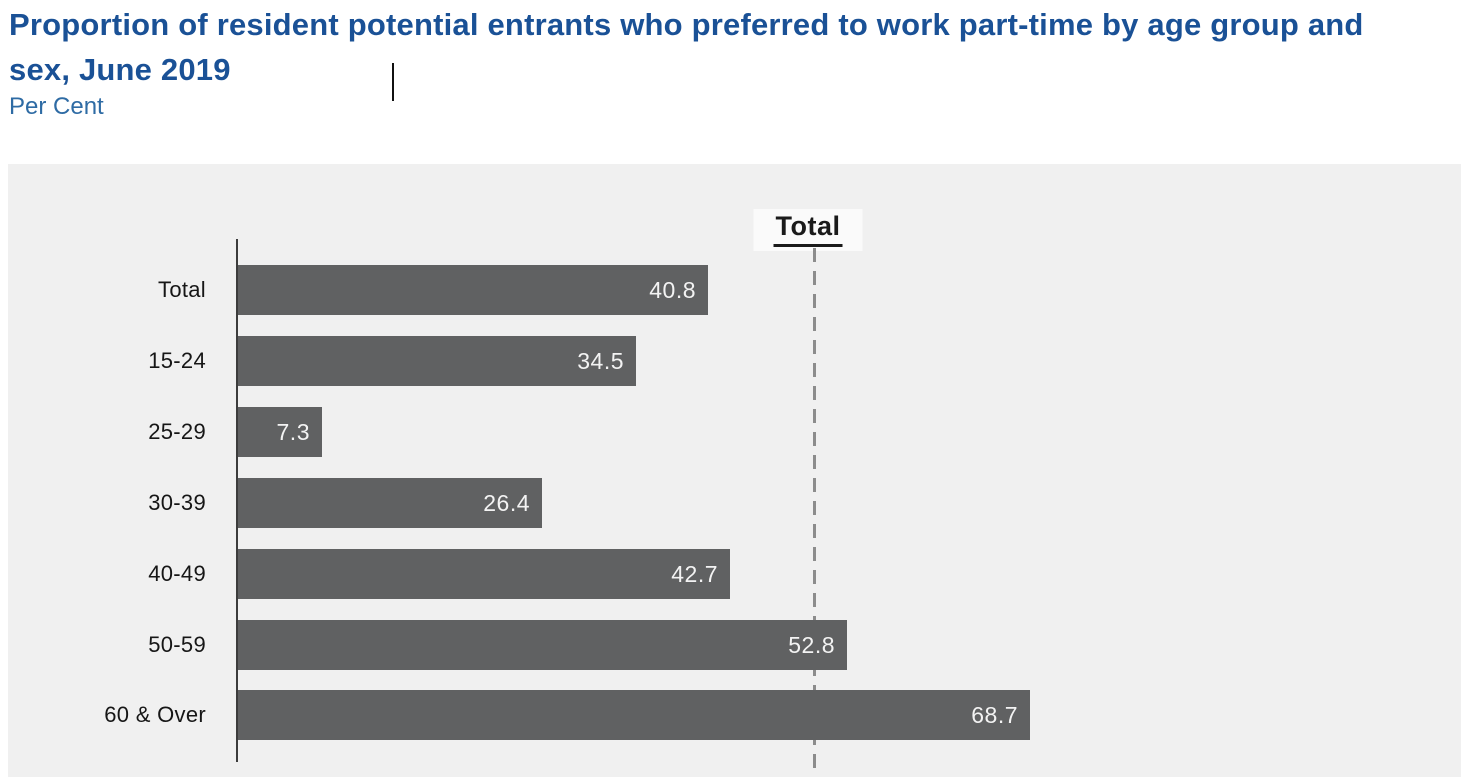  What do you see at coordinates (177, 502) in the screenshot?
I see `category-label: 30-39` at bounding box center [177, 502].